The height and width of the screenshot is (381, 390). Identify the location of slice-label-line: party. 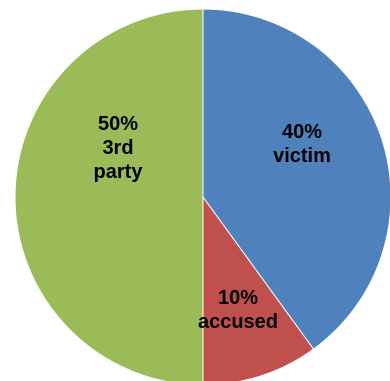
(119, 172).